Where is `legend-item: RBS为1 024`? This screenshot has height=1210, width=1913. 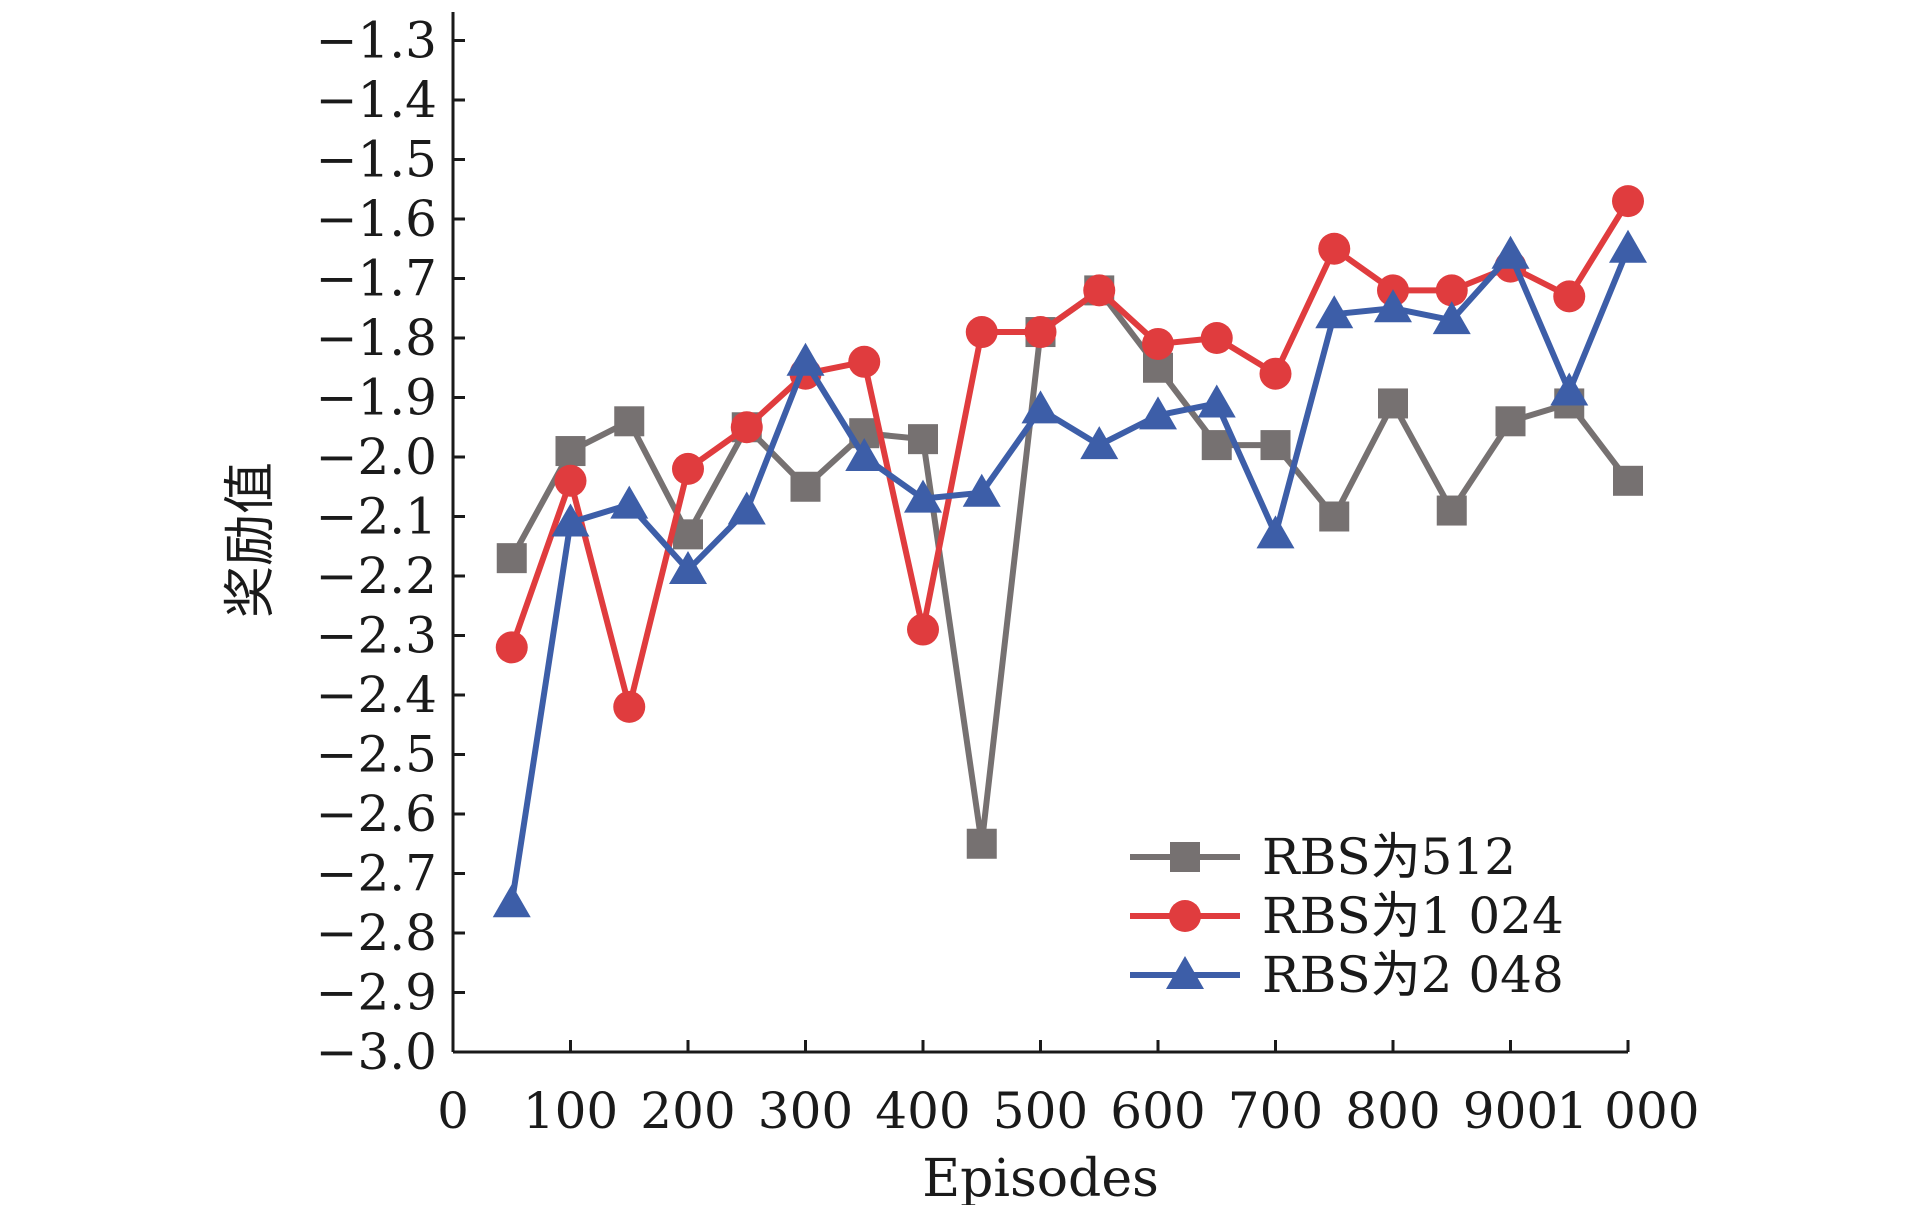 legend-item: RBS为1 024 is located at coordinates (1347, 916).